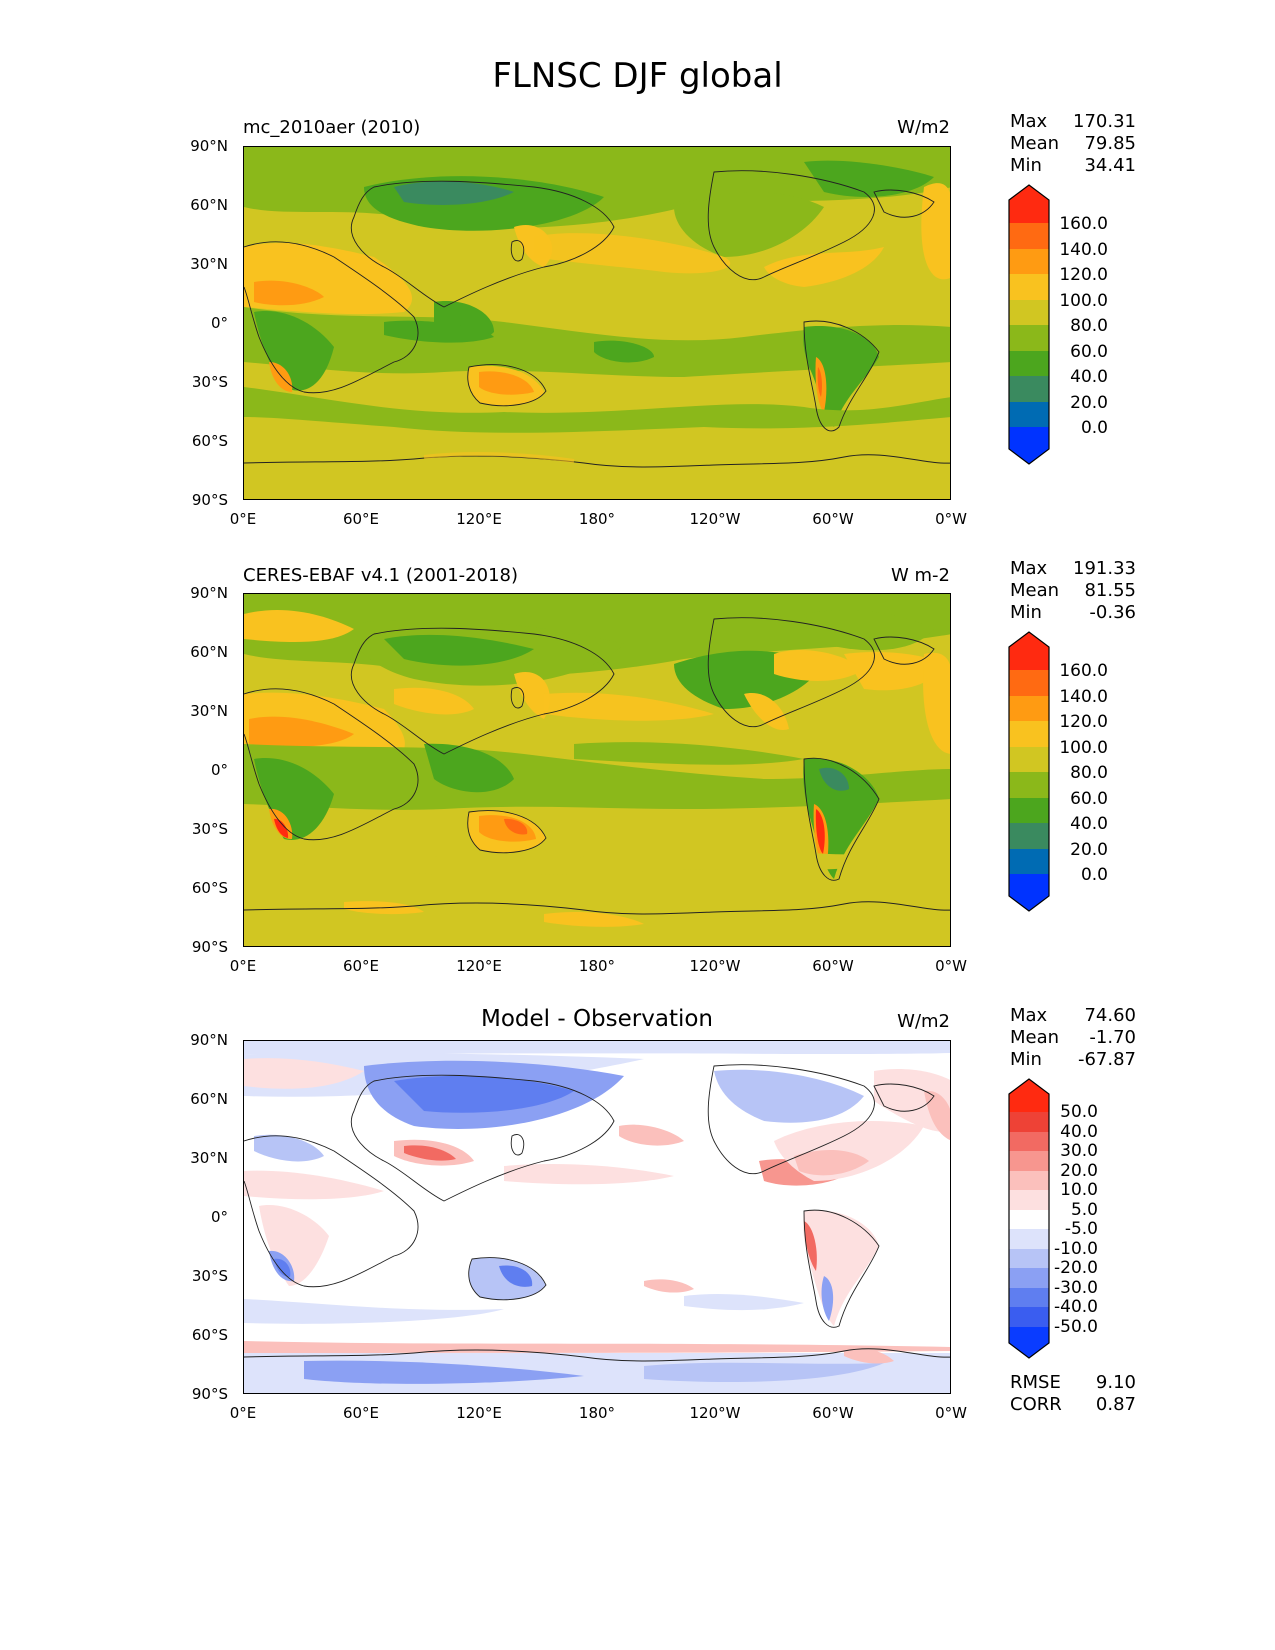 This screenshot has width=1275, height=1650. What do you see at coordinates (597, 1019) in the screenshot?
I see `panel-3-title: Model - Observation` at bounding box center [597, 1019].